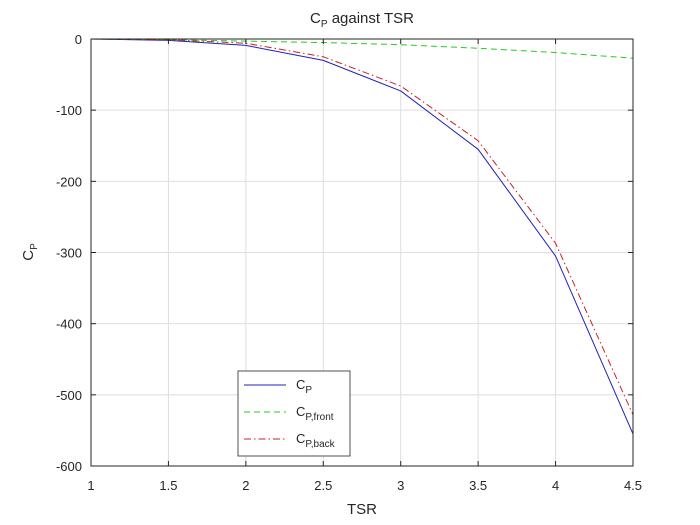 The image size is (700, 525). What do you see at coordinates (69, 110) in the screenshot?
I see `y-tick-label: -100` at bounding box center [69, 110].